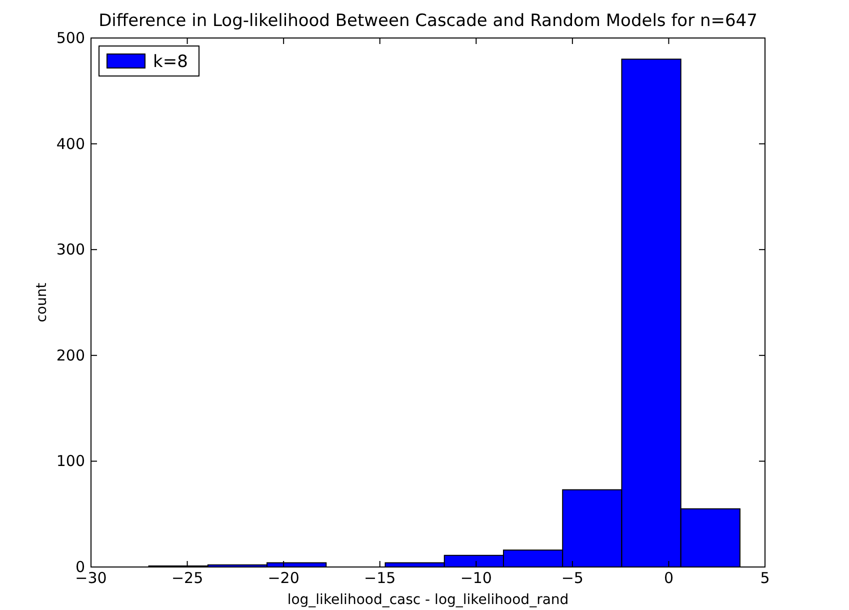  What do you see at coordinates (476, 578) in the screenshot?
I see `x-tick-label: −10` at bounding box center [476, 578].